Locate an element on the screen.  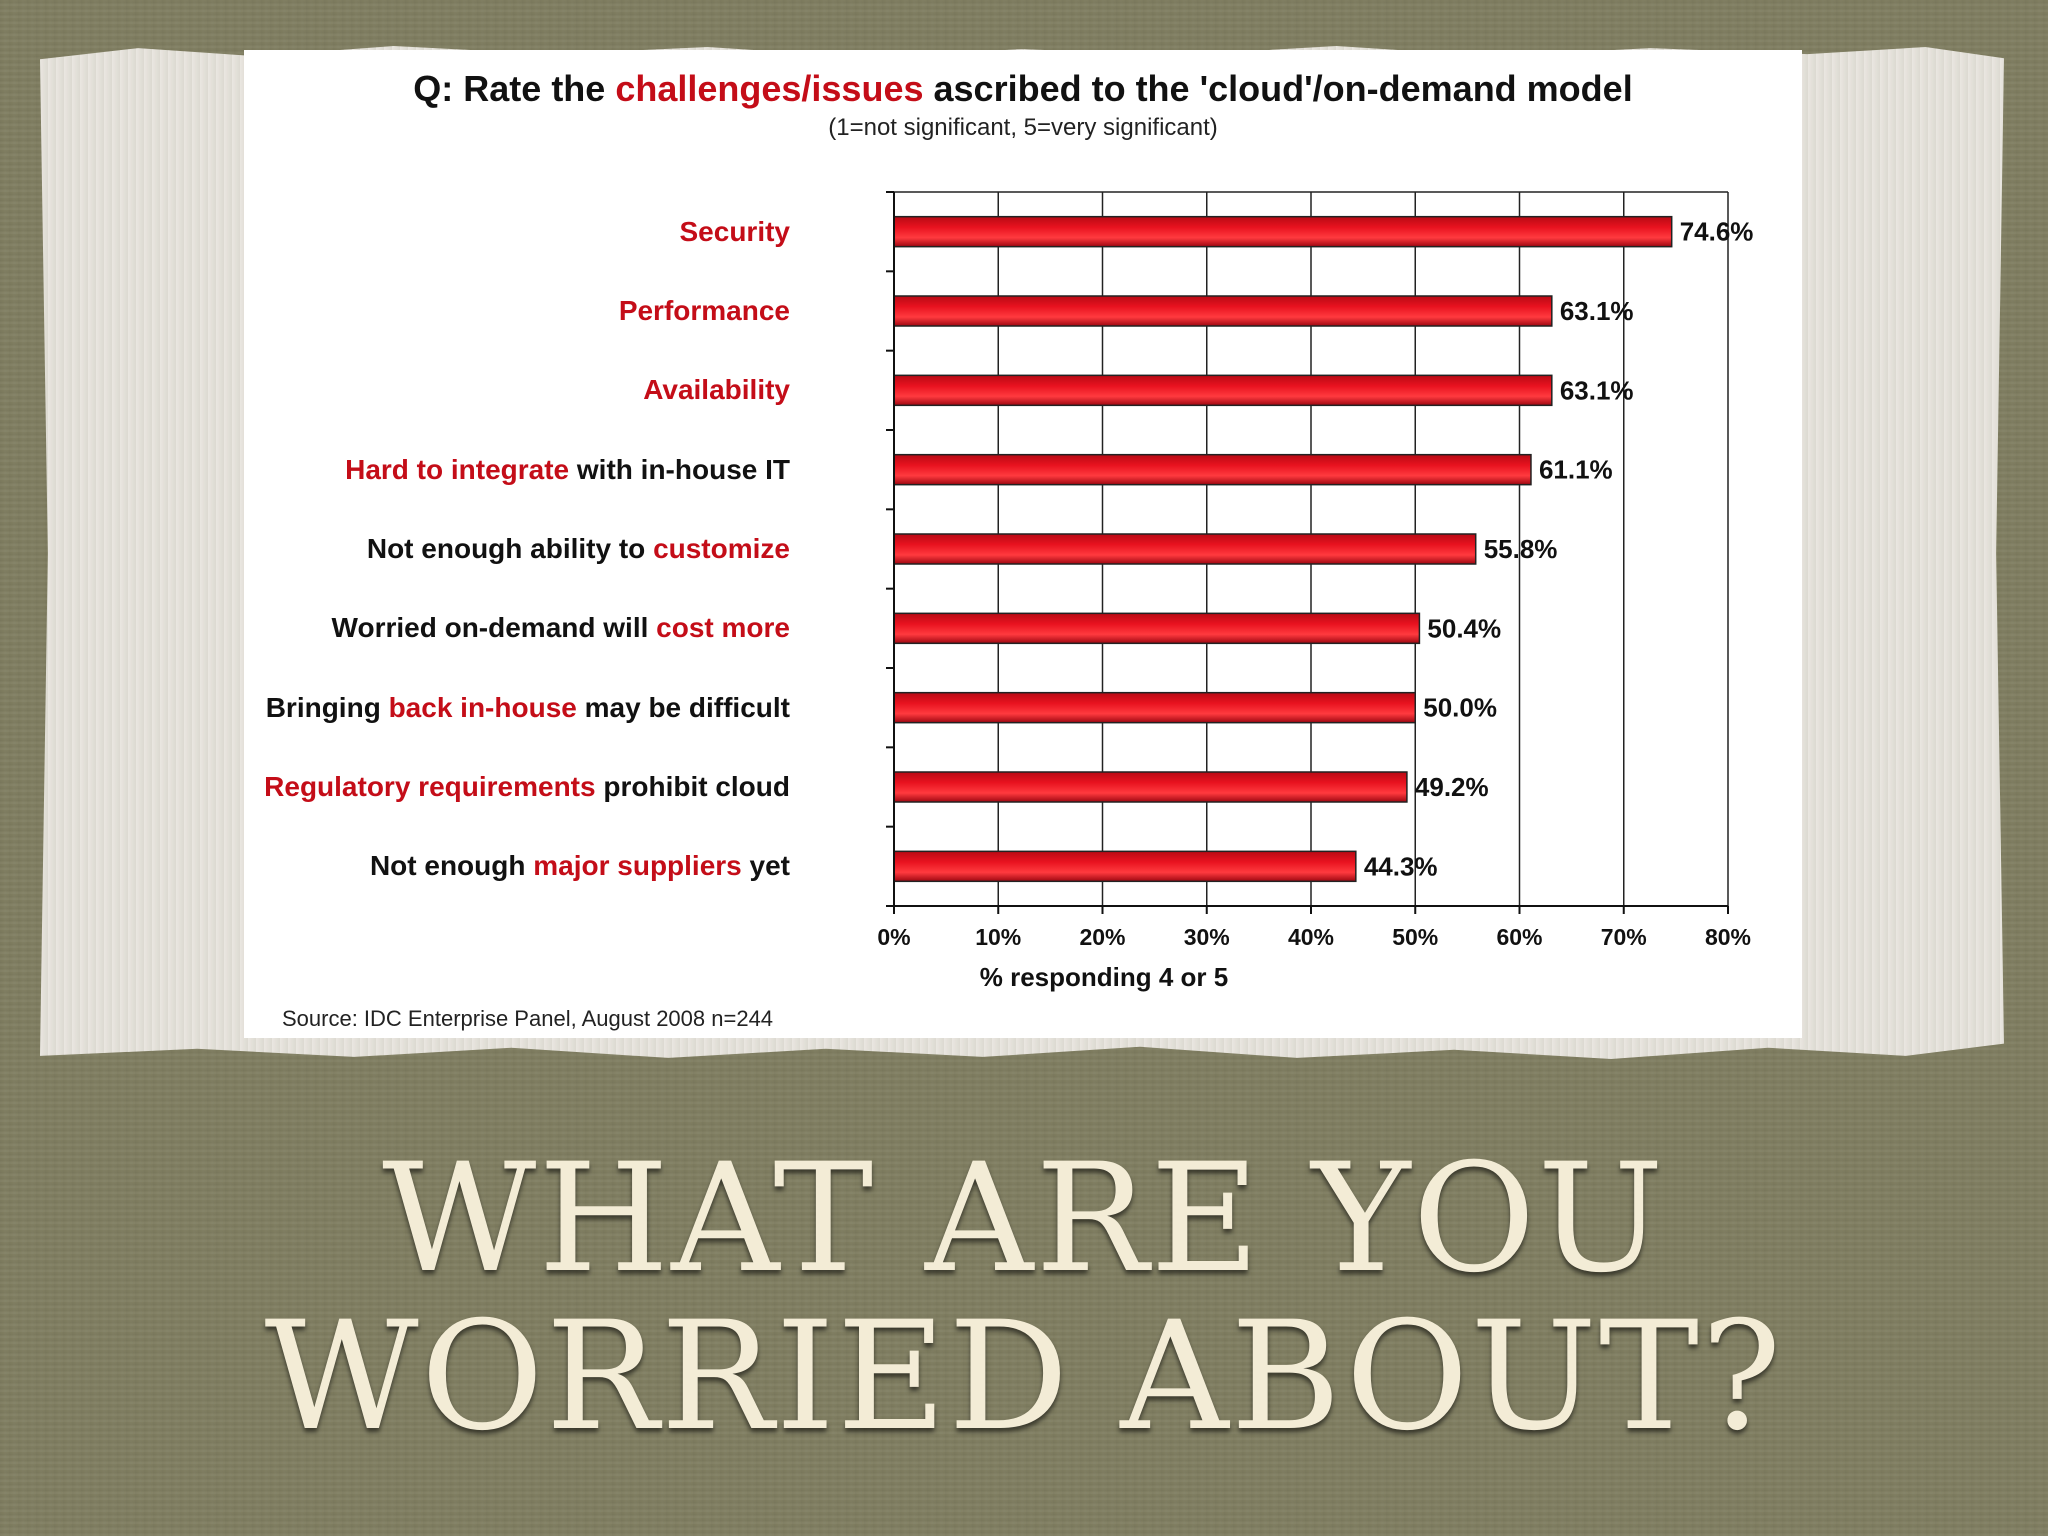
value-label-4: 55.8% is located at coordinates (1521, 549).